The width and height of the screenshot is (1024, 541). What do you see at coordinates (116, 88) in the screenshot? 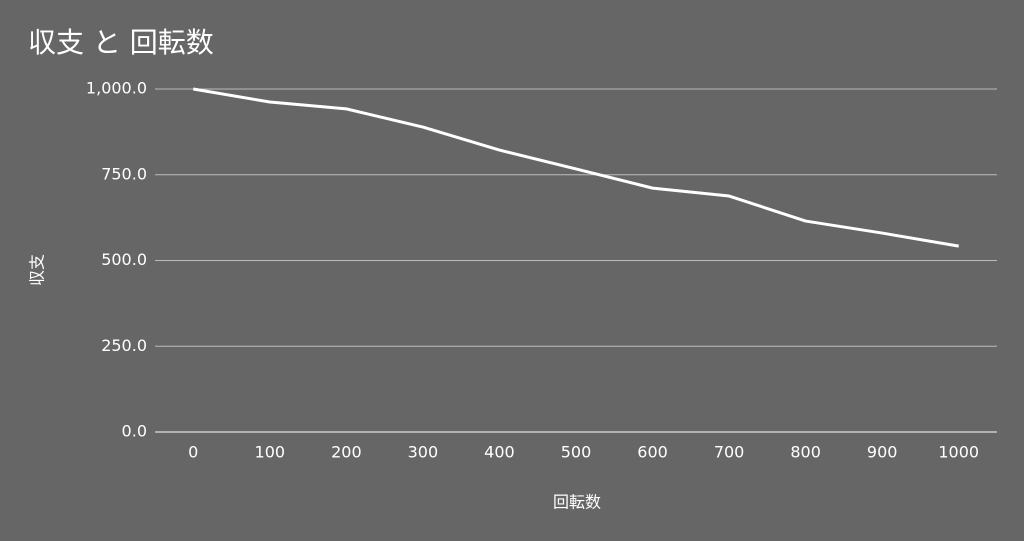
I see `y-tick-label: 1,000.0` at bounding box center [116, 88].